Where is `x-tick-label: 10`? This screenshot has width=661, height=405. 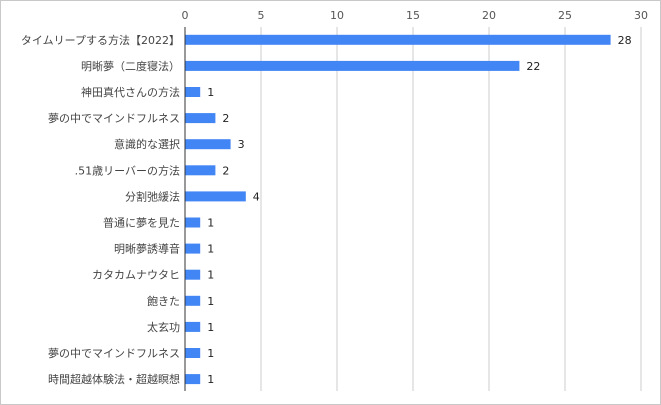 x-tick-label: 10 is located at coordinates (337, 15).